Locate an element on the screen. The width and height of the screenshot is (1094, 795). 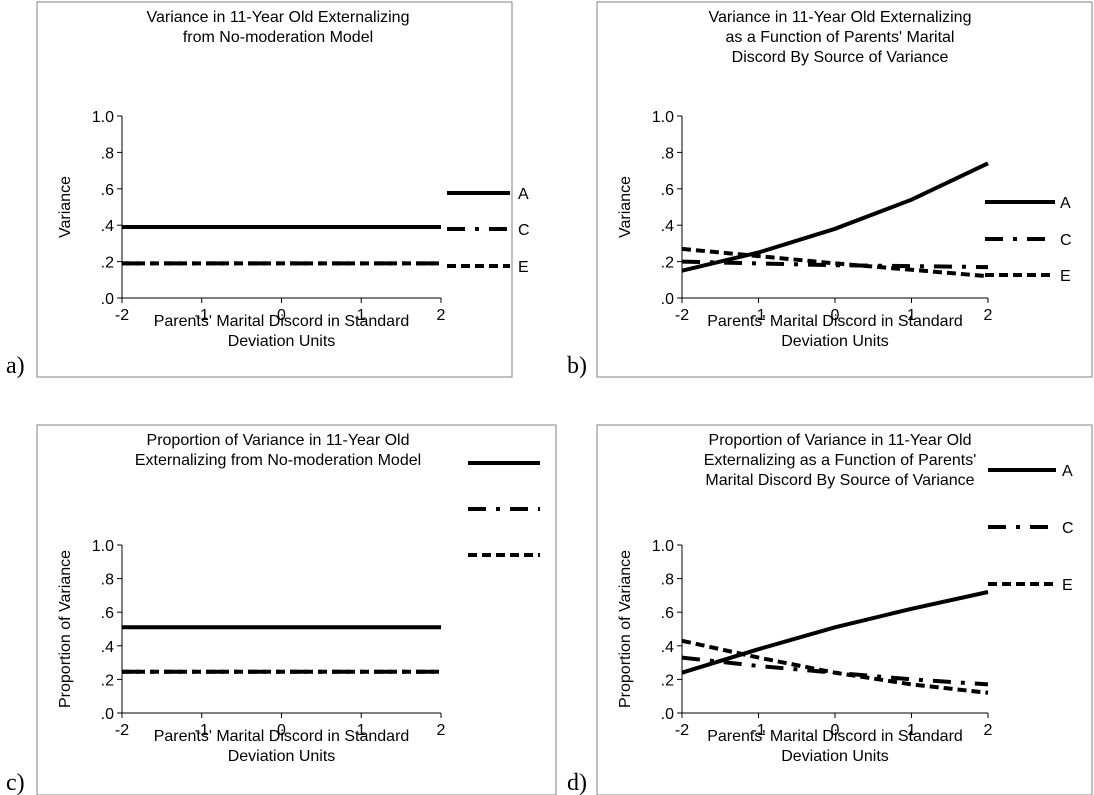
panel-label: c) is located at coordinates (15, 782).